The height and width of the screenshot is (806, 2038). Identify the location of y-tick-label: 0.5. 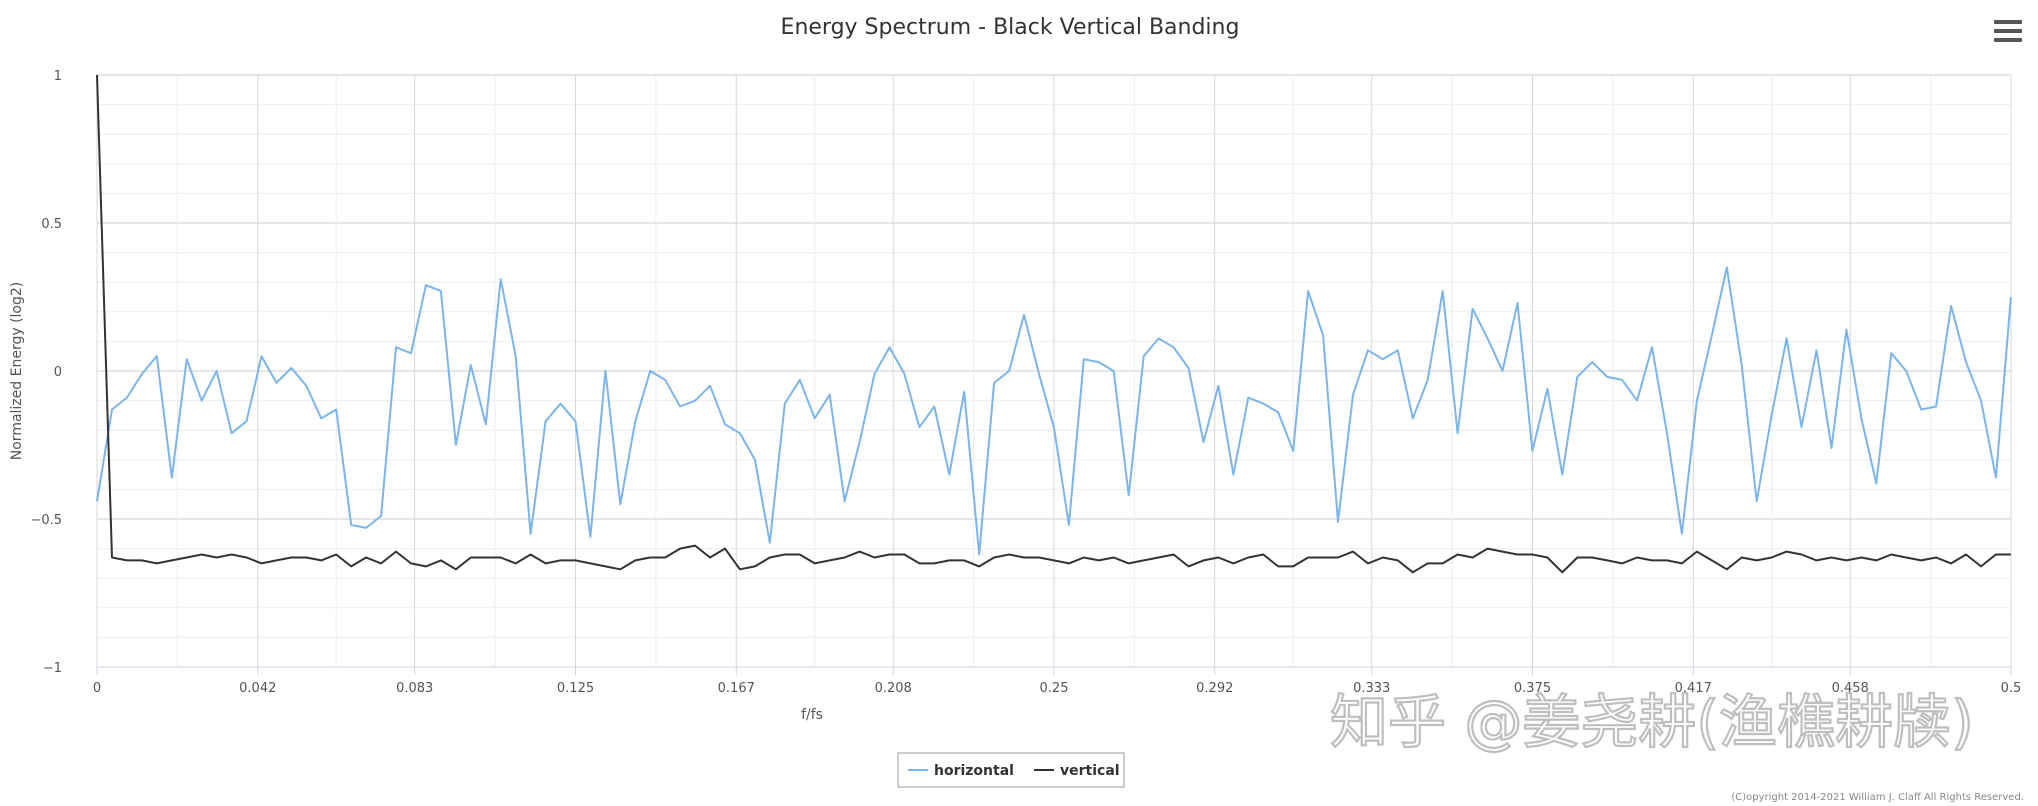
(51, 224).